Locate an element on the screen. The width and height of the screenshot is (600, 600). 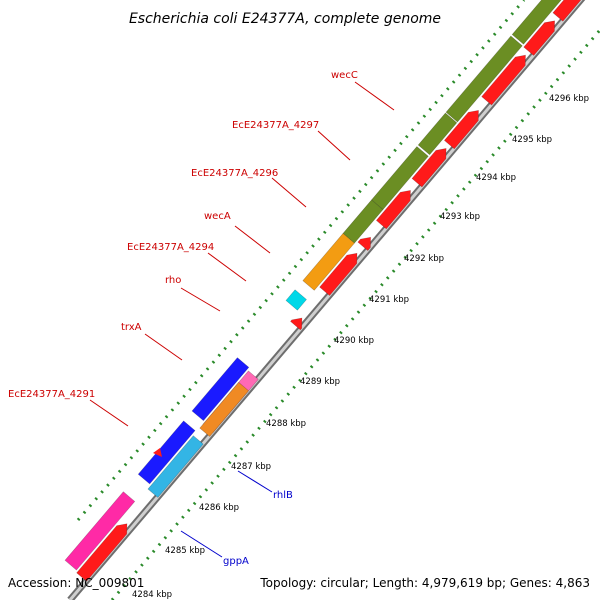
gppA-feature is located at coordinates (166, 452).